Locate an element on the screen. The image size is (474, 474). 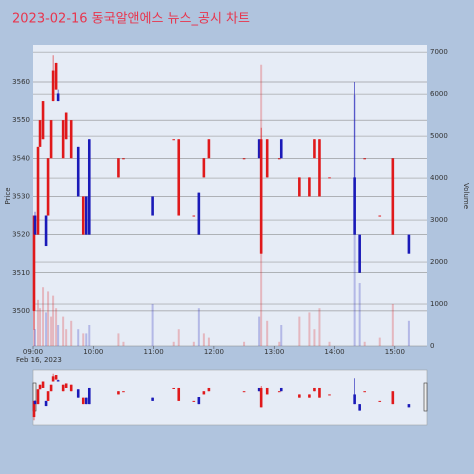
chart-title: 2023-02-16 동국알앤에스 뉴스_공시 차트 is located at coordinates (131, 19).